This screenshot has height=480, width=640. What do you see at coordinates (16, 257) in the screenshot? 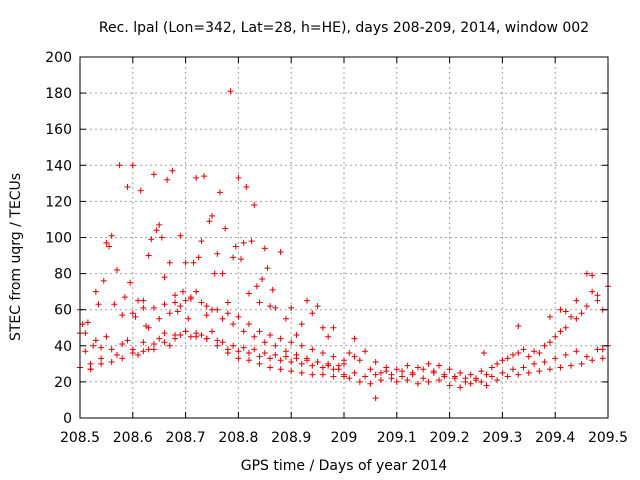
I see `y-axis-label: STEC from uqrg / TECUs` at bounding box center [16, 257].